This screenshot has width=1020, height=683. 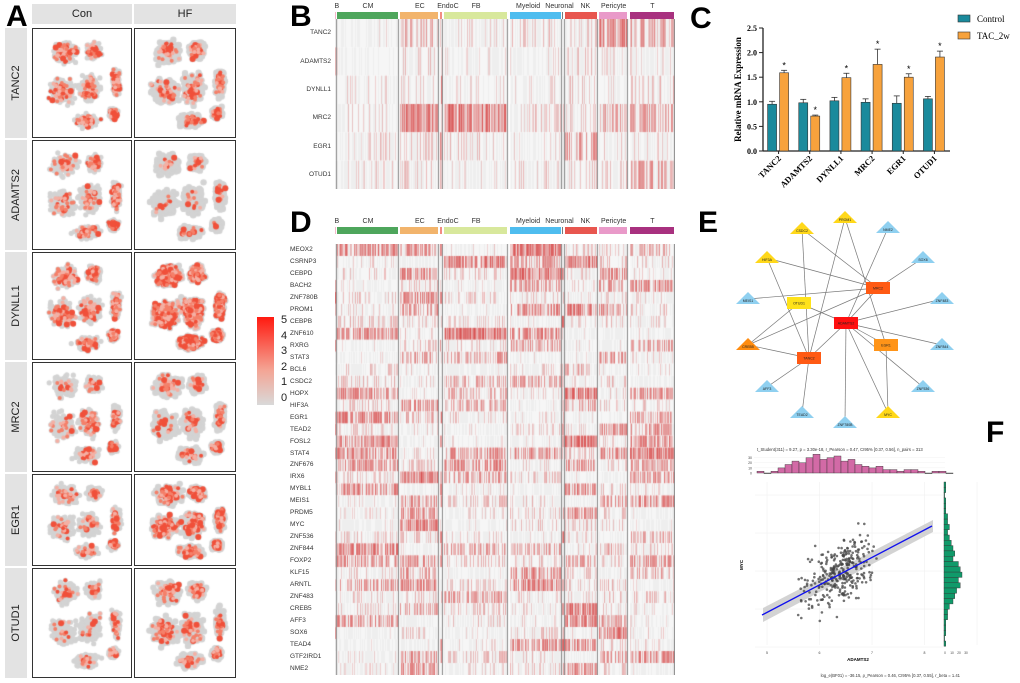 I want to click on network-node-csdc2, so click(x=802, y=228).